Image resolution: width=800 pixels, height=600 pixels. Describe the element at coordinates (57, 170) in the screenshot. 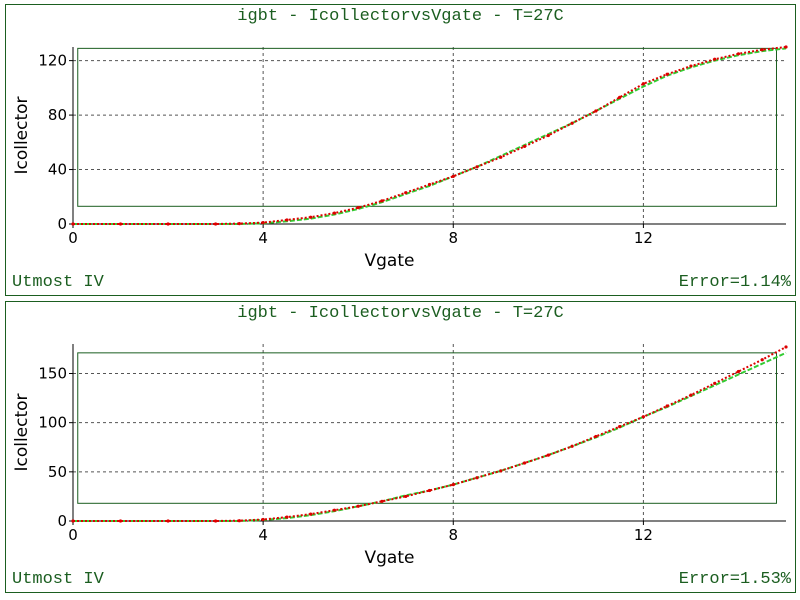

I see `y-tick-label: 40` at that location.